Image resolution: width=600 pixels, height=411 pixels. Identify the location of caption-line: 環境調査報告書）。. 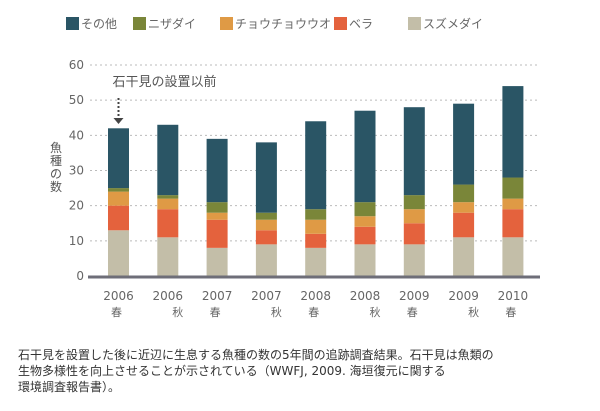
(69, 387).